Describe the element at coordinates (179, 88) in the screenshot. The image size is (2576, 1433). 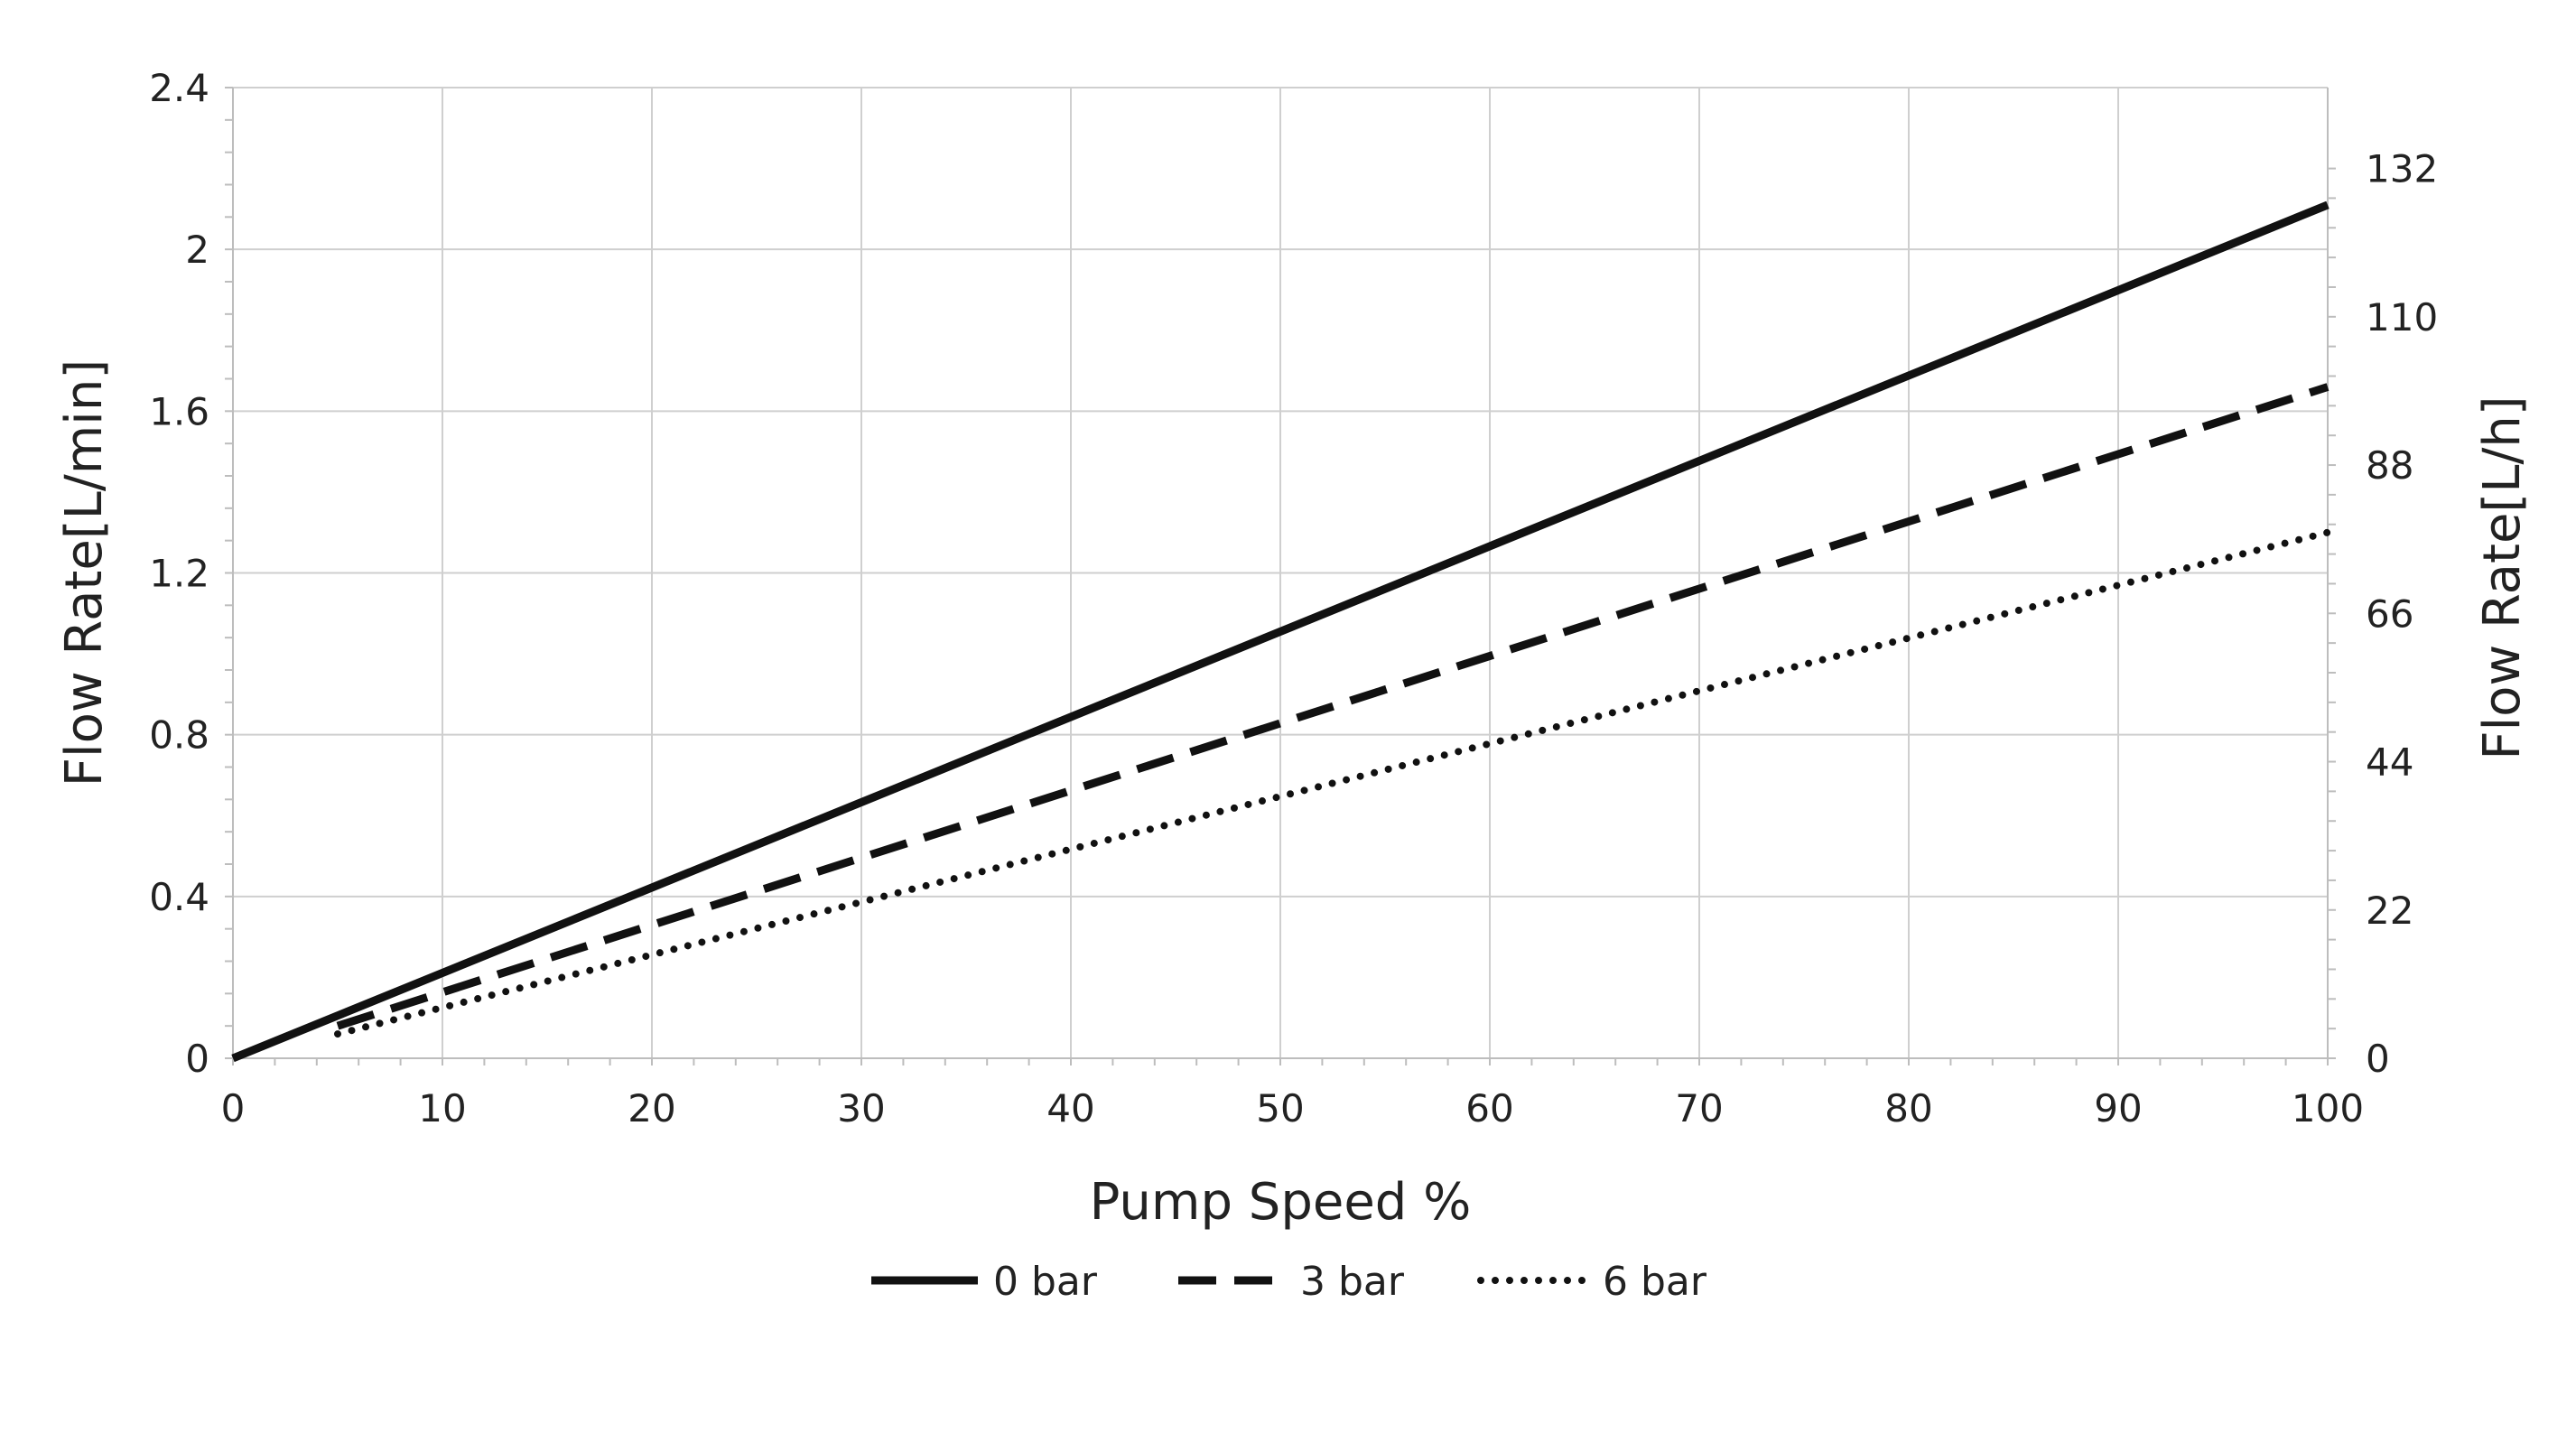
I see `y-tick-label: 2.4` at that location.